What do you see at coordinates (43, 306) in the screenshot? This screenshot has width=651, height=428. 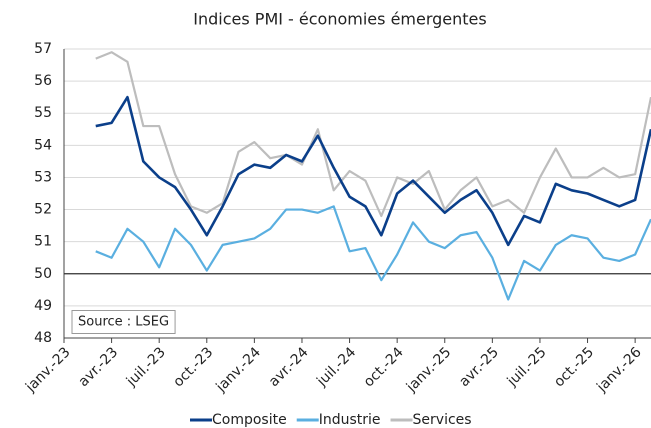 I see `y-tick-label: 49` at bounding box center [43, 306].